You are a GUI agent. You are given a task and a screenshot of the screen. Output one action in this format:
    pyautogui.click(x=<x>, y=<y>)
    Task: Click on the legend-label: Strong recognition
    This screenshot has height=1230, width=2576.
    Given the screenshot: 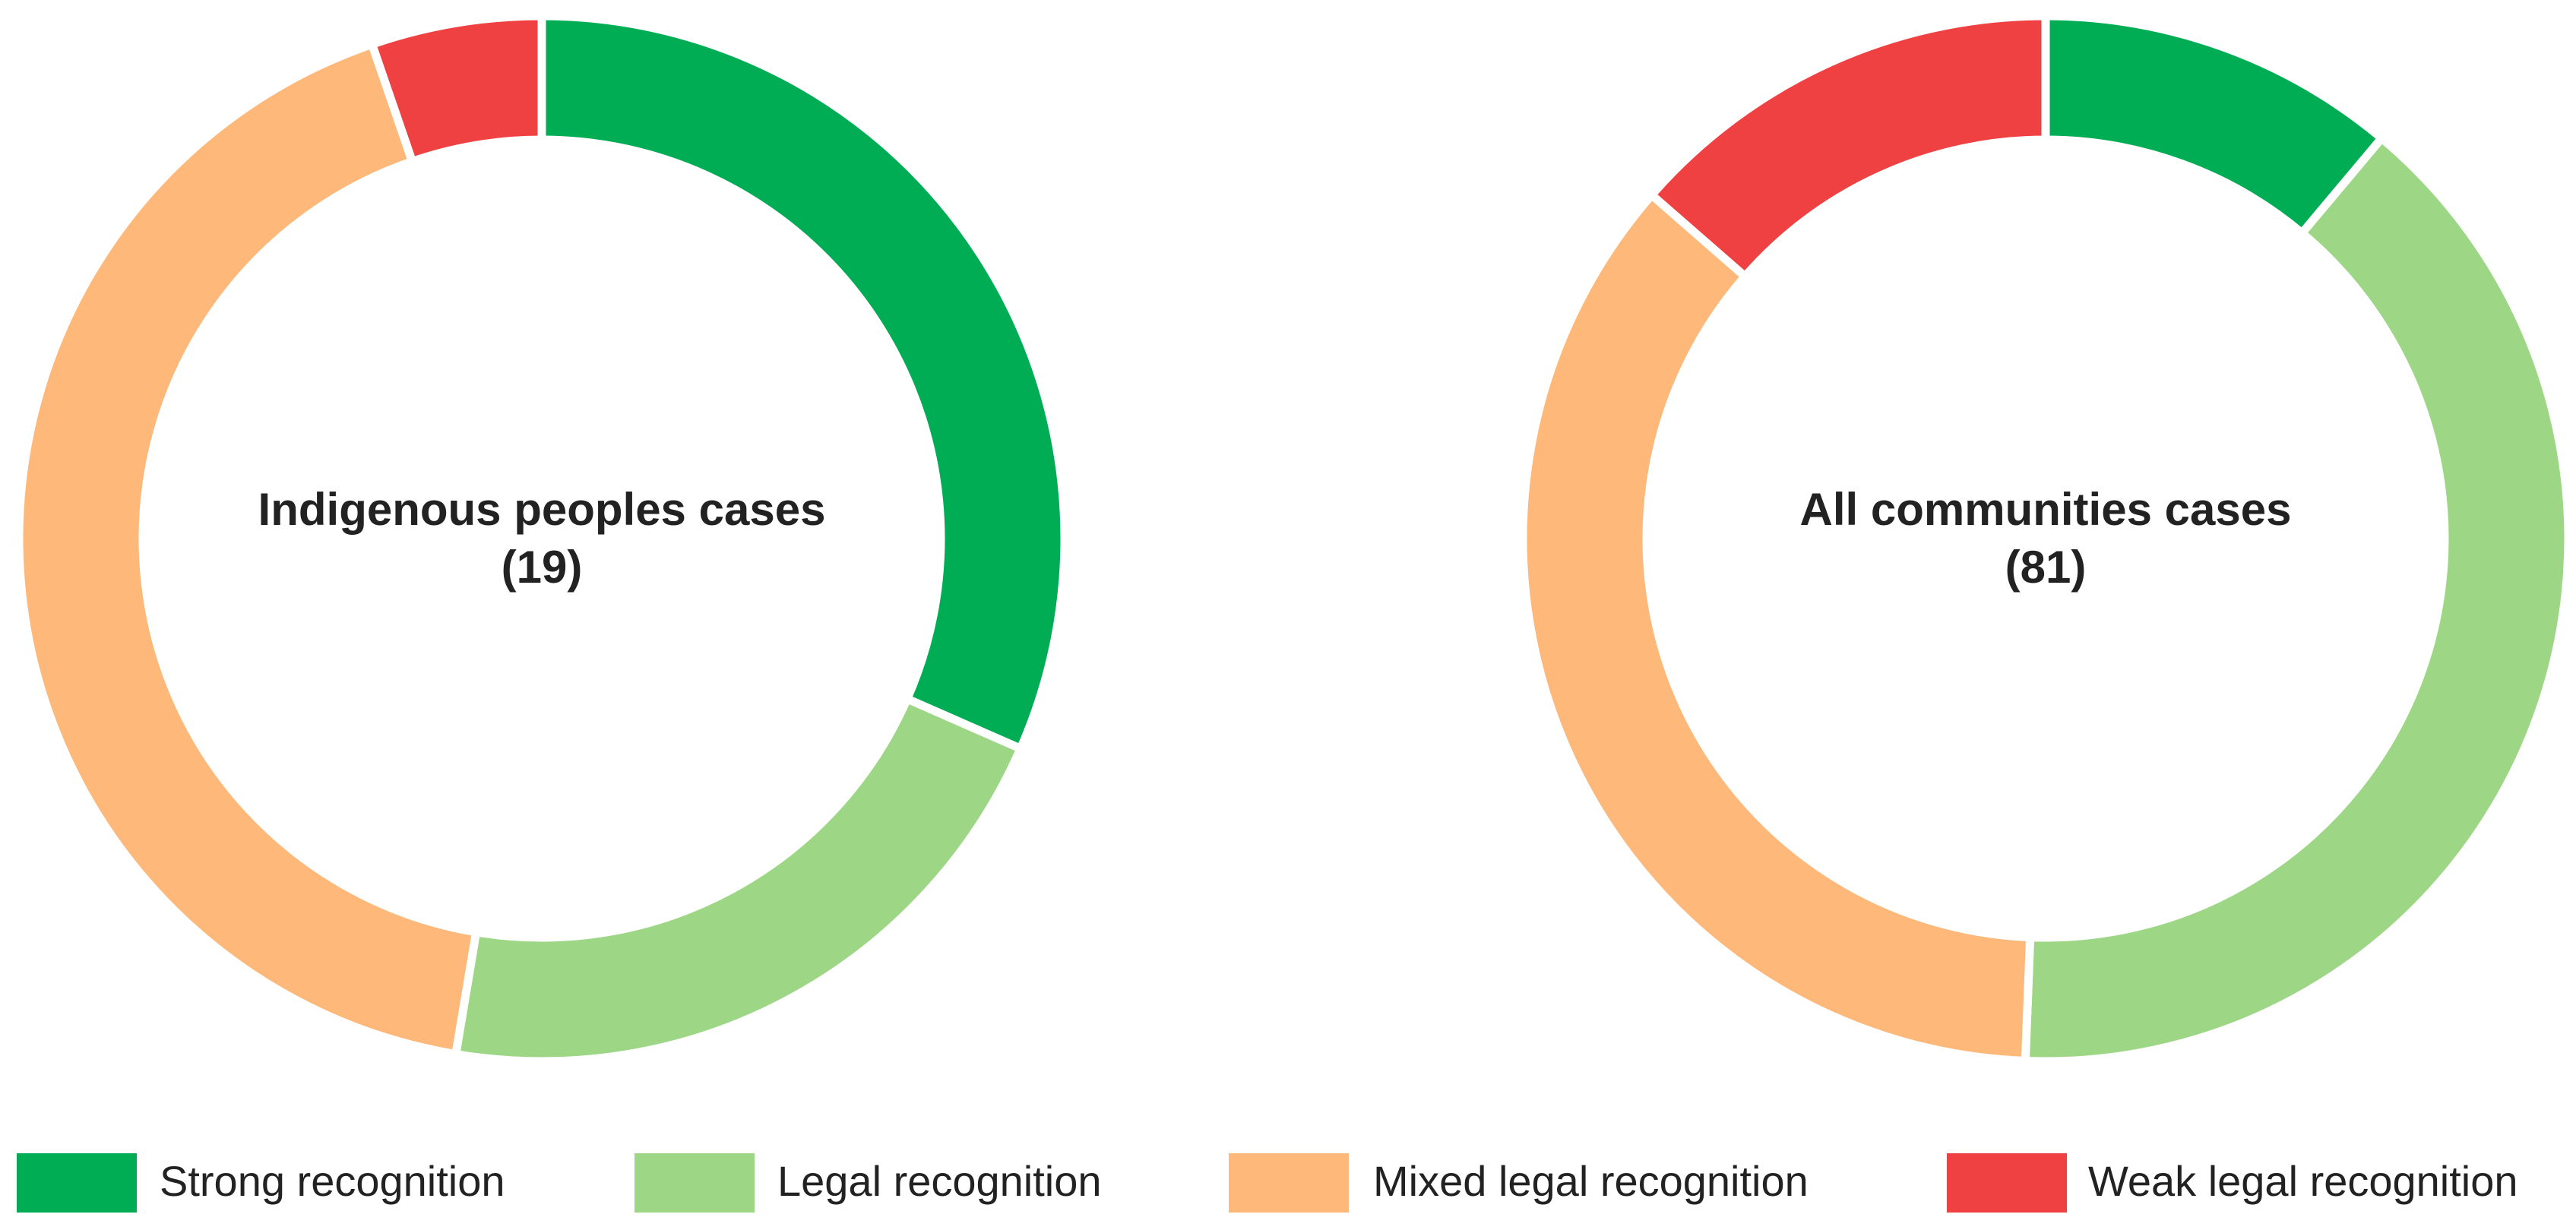 What is the action you would take?
    pyautogui.click(x=332, y=1181)
    